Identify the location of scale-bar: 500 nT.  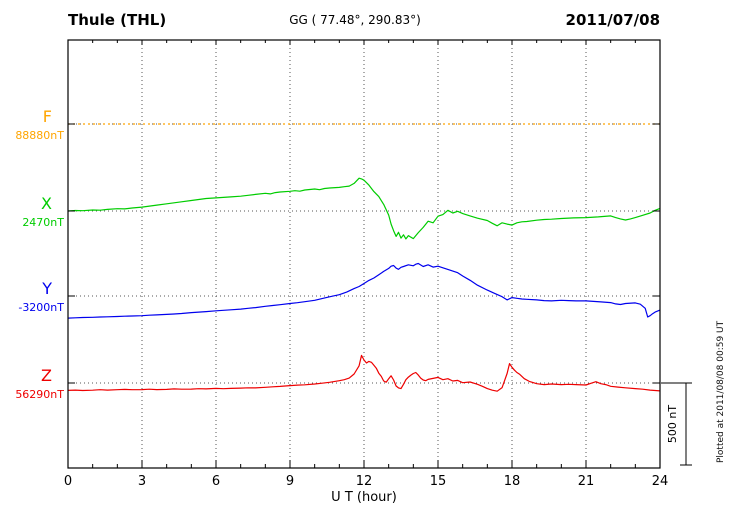
(676, 424).